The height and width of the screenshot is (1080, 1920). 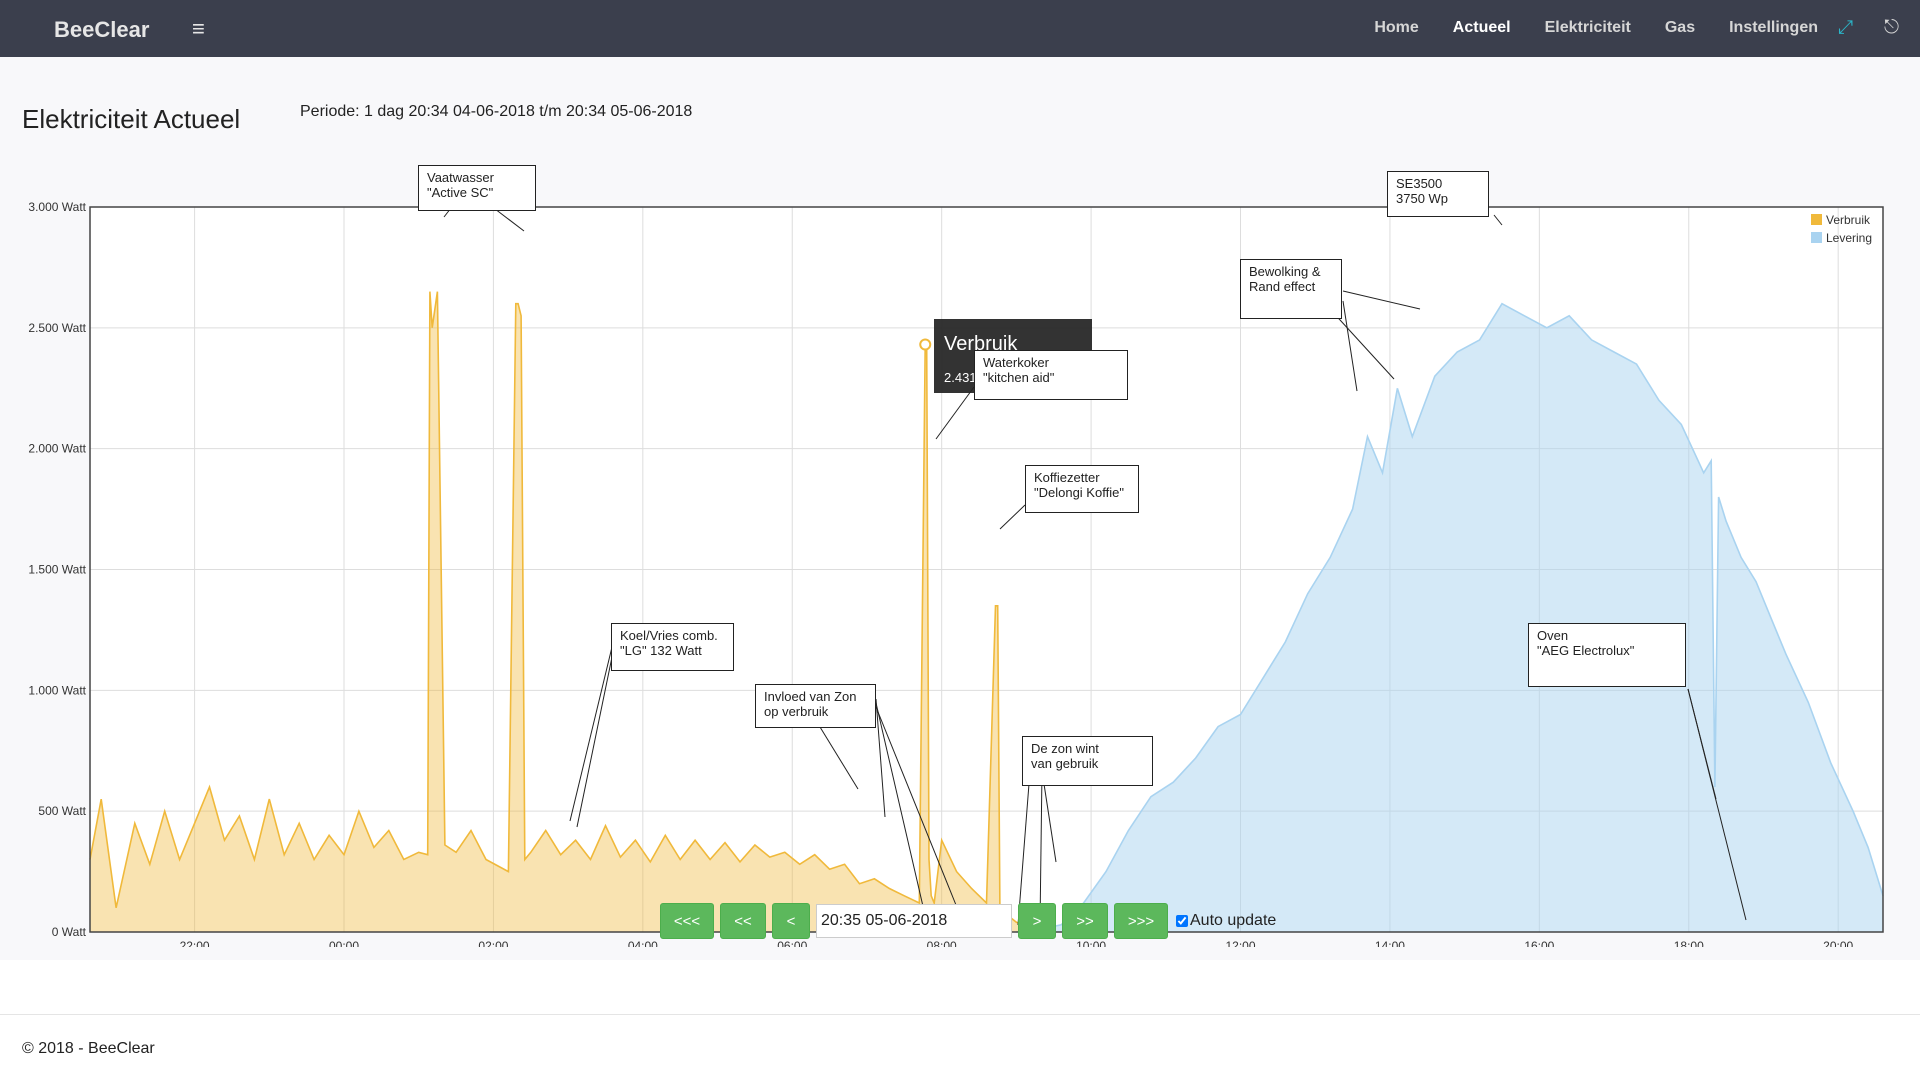 What do you see at coordinates (1689, 943) in the screenshot?
I see `x-tick-label: 18:00` at bounding box center [1689, 943].